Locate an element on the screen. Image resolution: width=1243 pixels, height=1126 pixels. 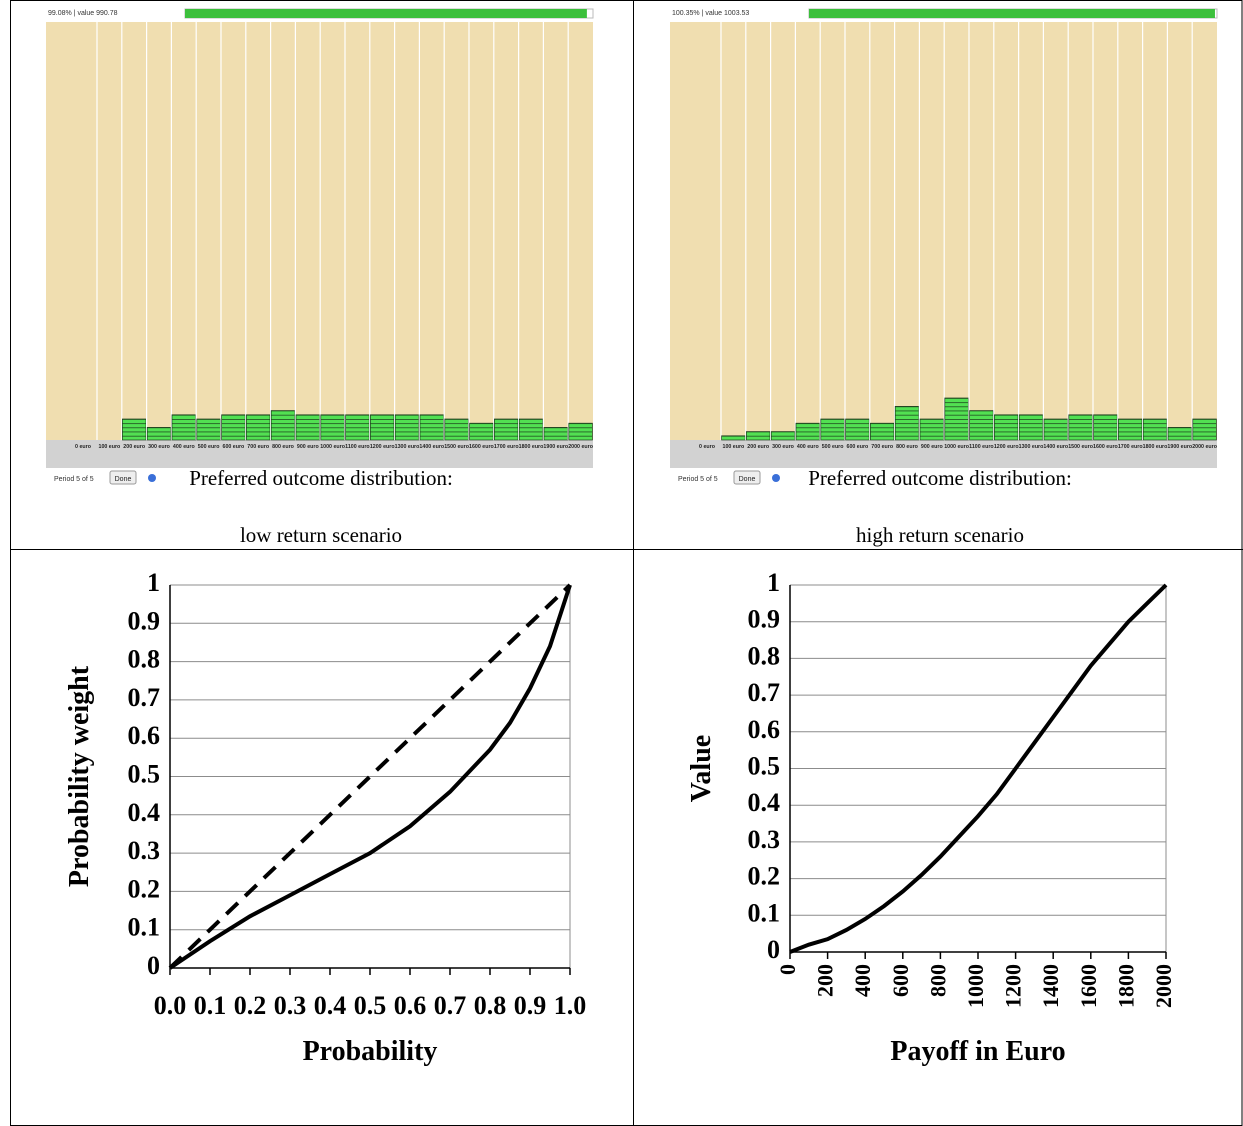
y-tick-label: 0.3 is located at coordinates (144, 850).